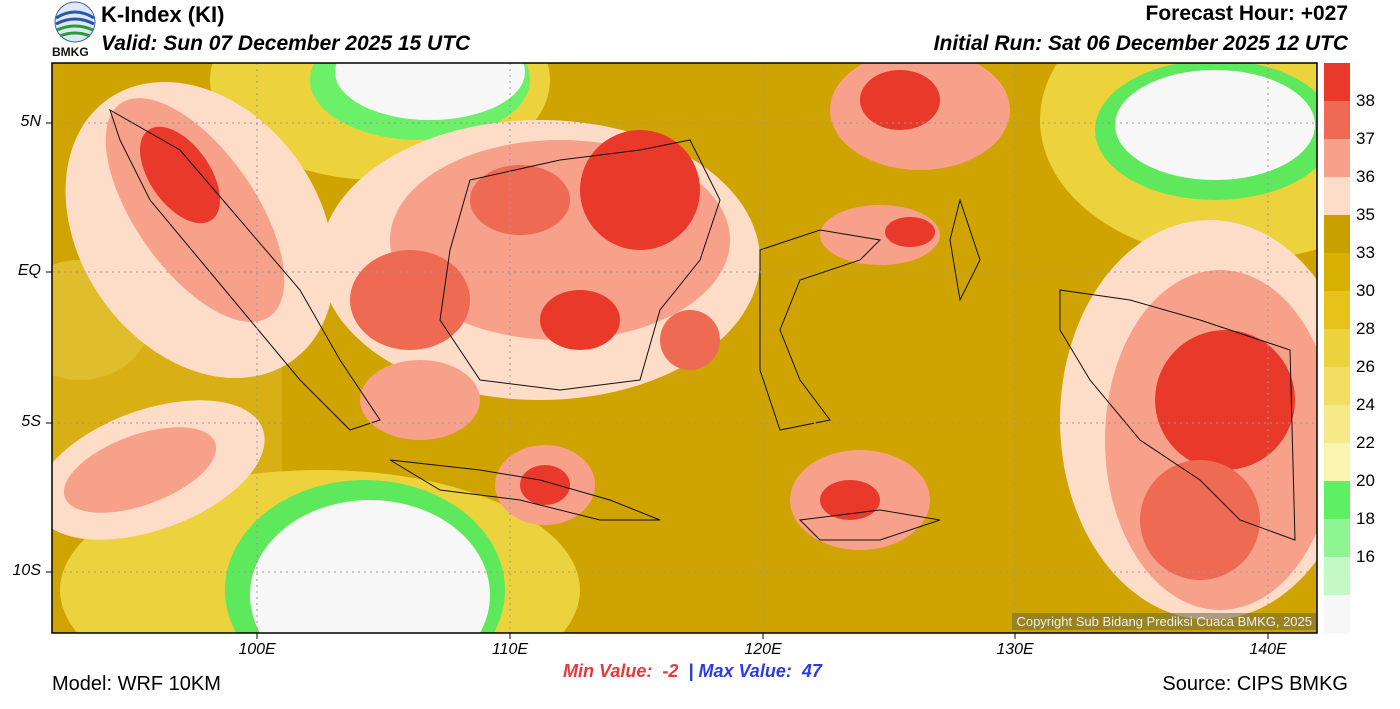 The width and height of the screenshot is (1400, 709). What do you see at coordinates (670, 671) in the screenshot?
I see `min-value: -2` at bounding box center [670, 671].